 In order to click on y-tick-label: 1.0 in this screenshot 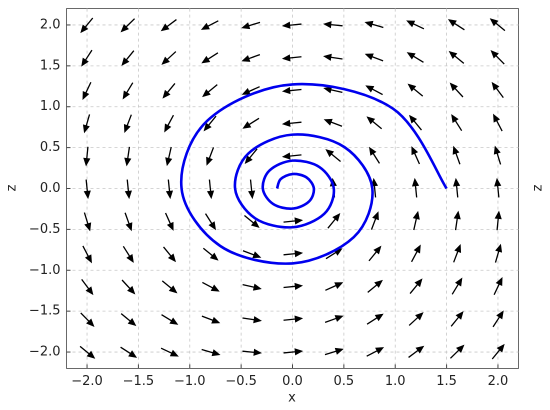, I will do `click(50, 106)`.